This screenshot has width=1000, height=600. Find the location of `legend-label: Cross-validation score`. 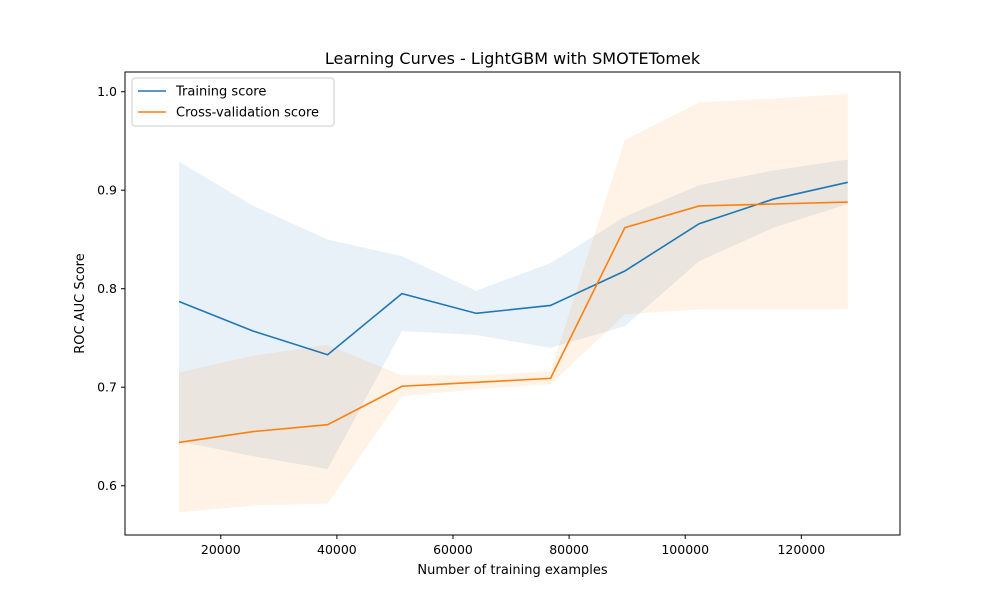

legend-label: Cross-validation score is located at coordinates (247, 113).